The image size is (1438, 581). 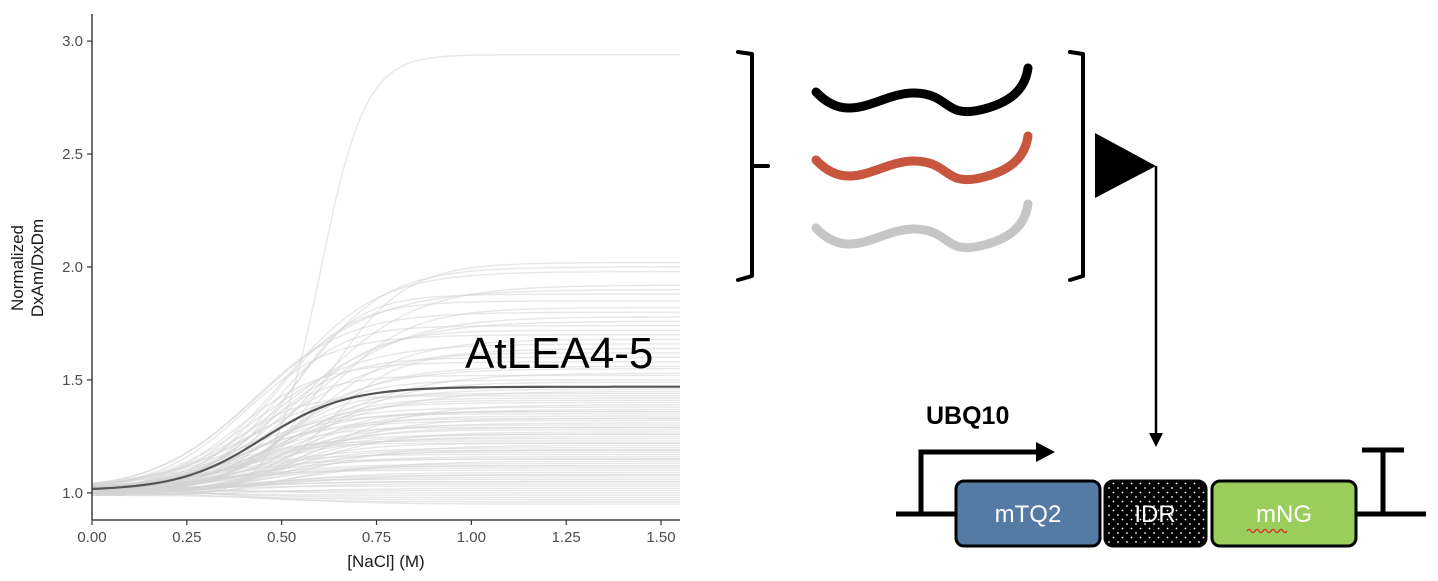 I want to click on y-ticks-group: 1.0 1.5 2.0 2.5 3.0, so click(x=77, y=267).